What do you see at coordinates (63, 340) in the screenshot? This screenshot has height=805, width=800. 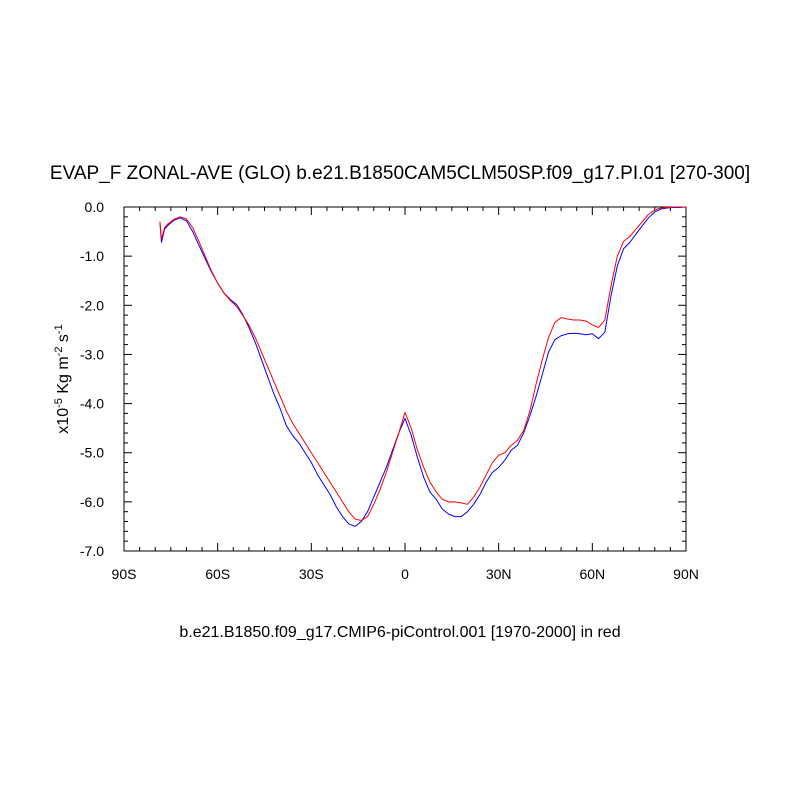 I see `y-axis-label-mid2: s` at bounding box center [63, 340].